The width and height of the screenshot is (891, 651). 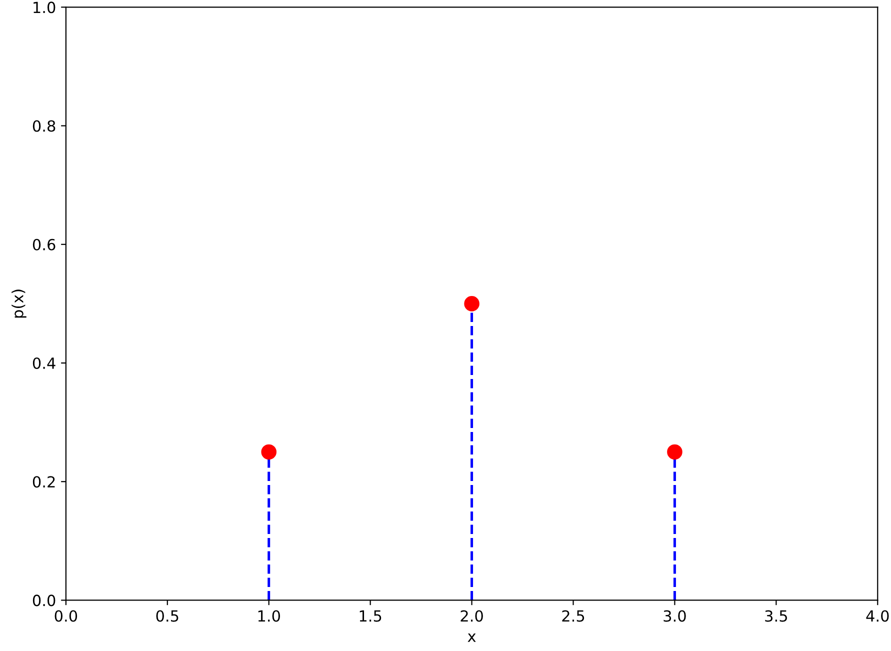 I want to click on x-tick-label: 2.0, so click(x=471, y=616).